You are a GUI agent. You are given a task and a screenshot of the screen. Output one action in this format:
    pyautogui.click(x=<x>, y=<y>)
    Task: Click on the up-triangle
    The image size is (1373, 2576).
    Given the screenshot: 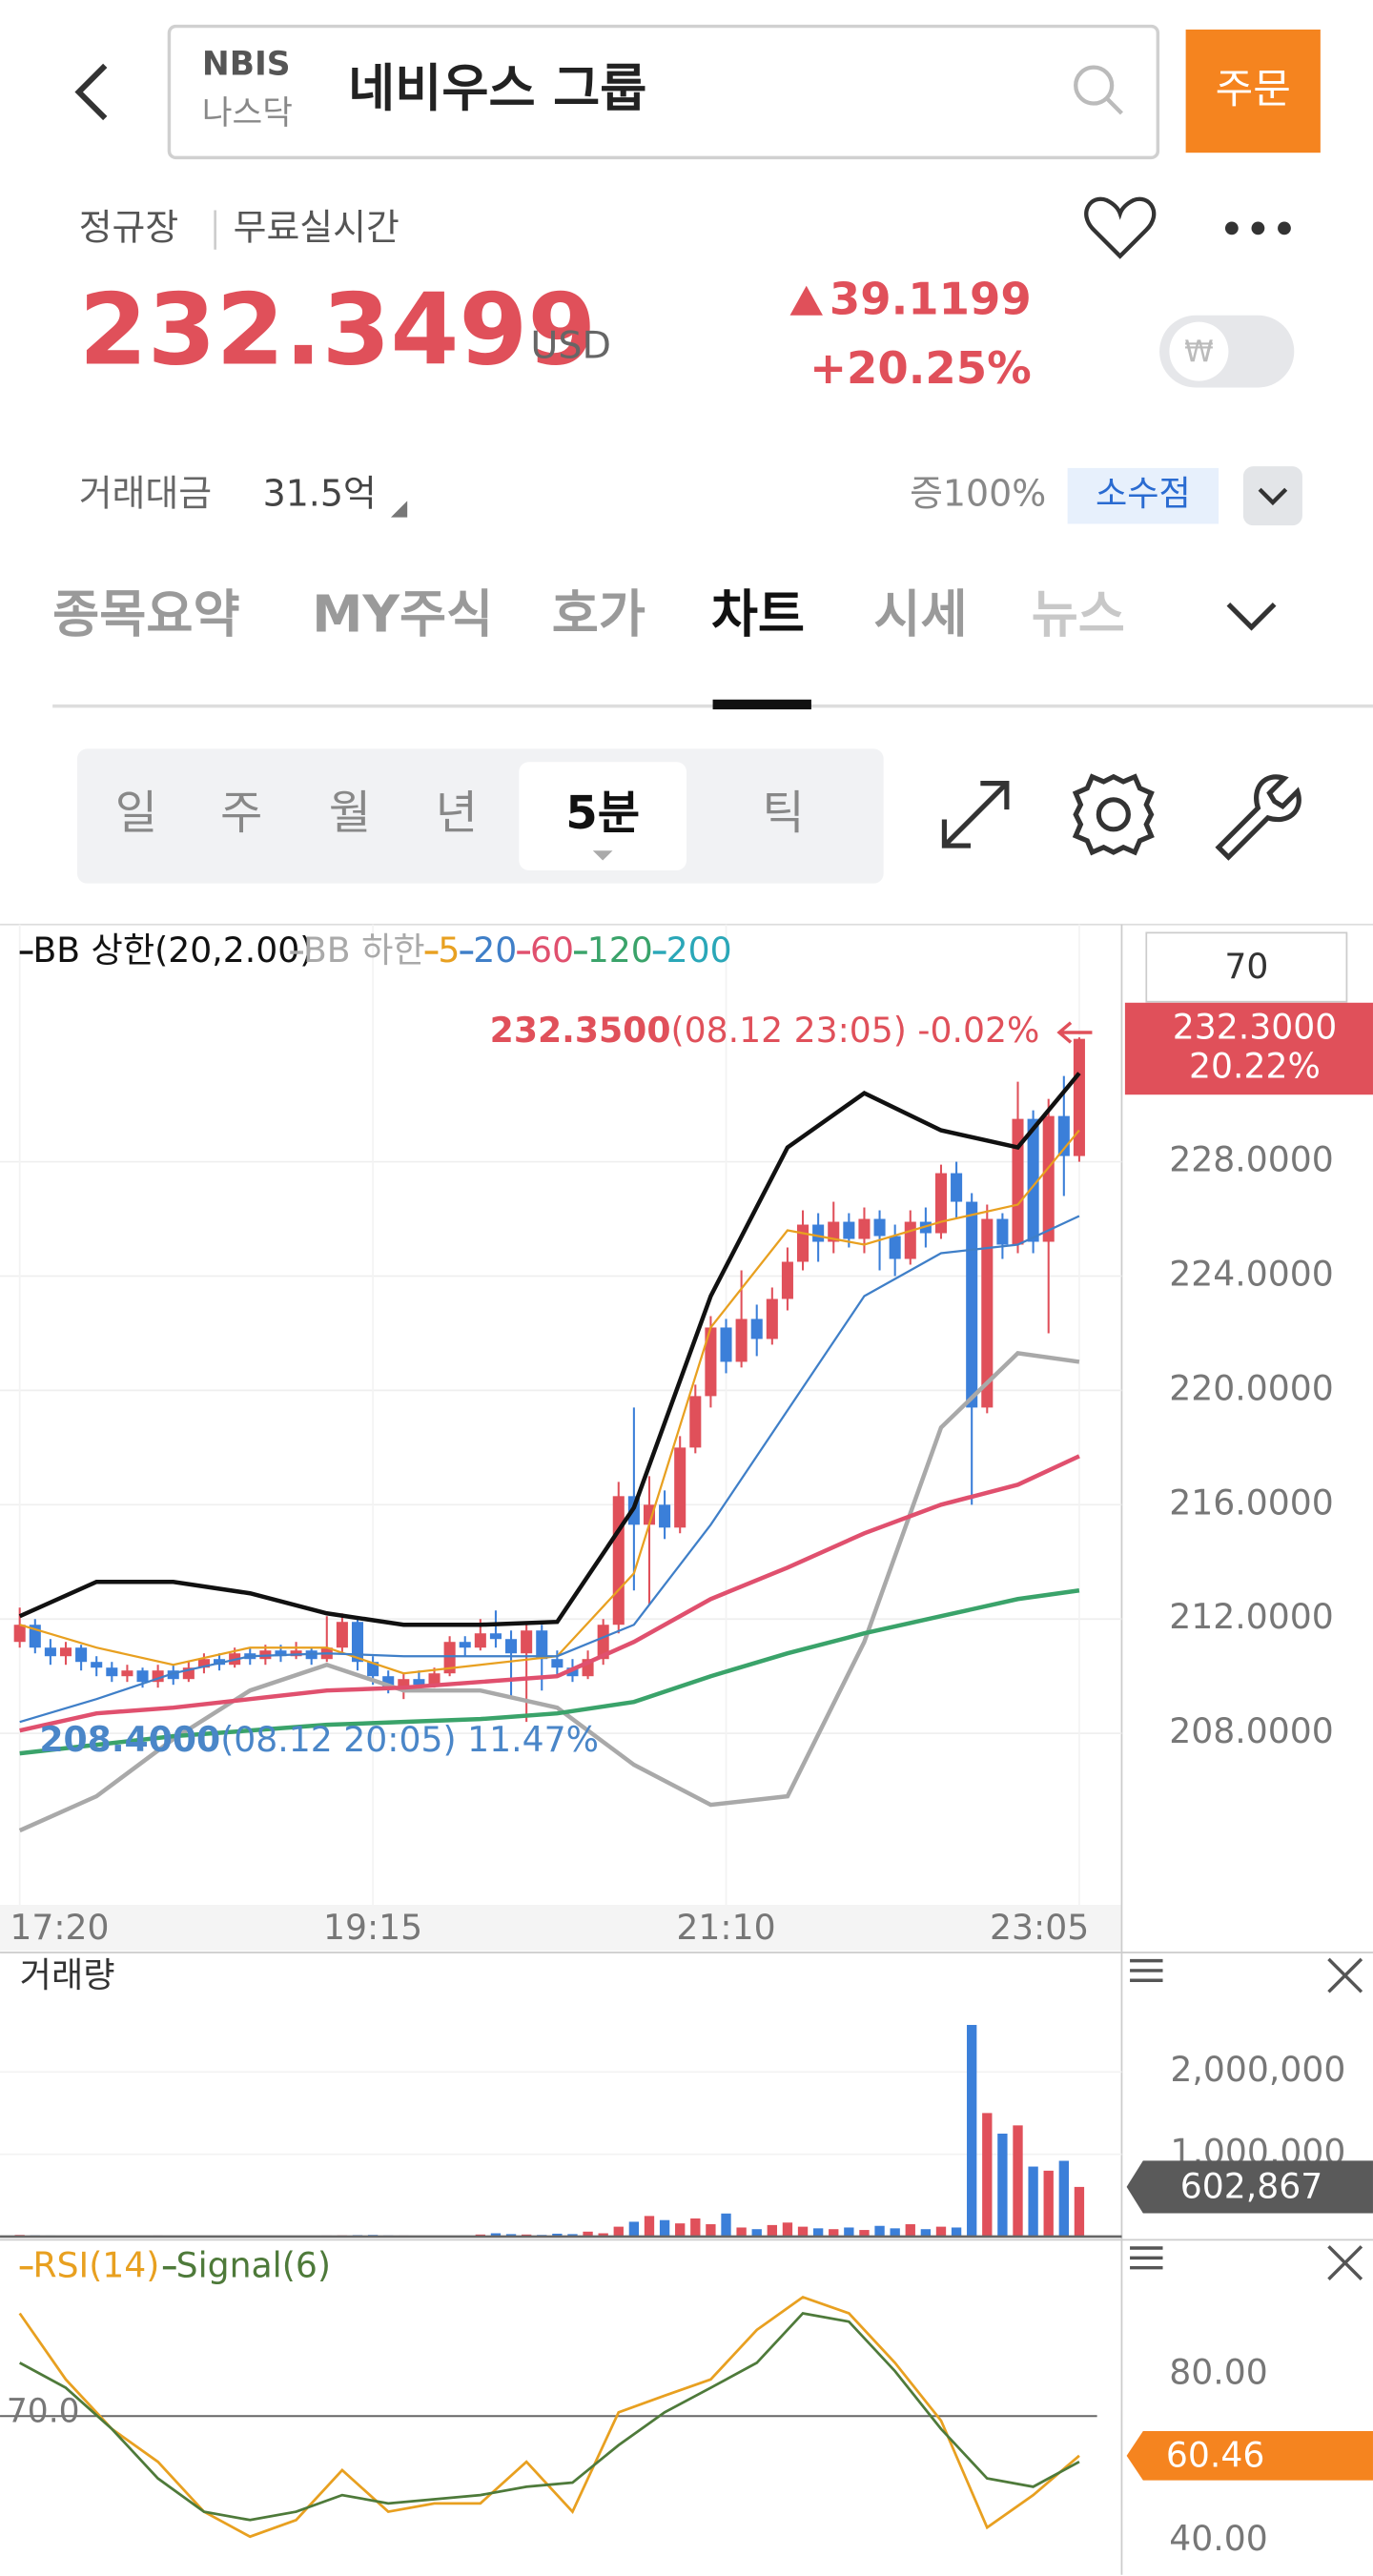 What is the action you would take?
    pyautogui.click(x=806, y=300)
    